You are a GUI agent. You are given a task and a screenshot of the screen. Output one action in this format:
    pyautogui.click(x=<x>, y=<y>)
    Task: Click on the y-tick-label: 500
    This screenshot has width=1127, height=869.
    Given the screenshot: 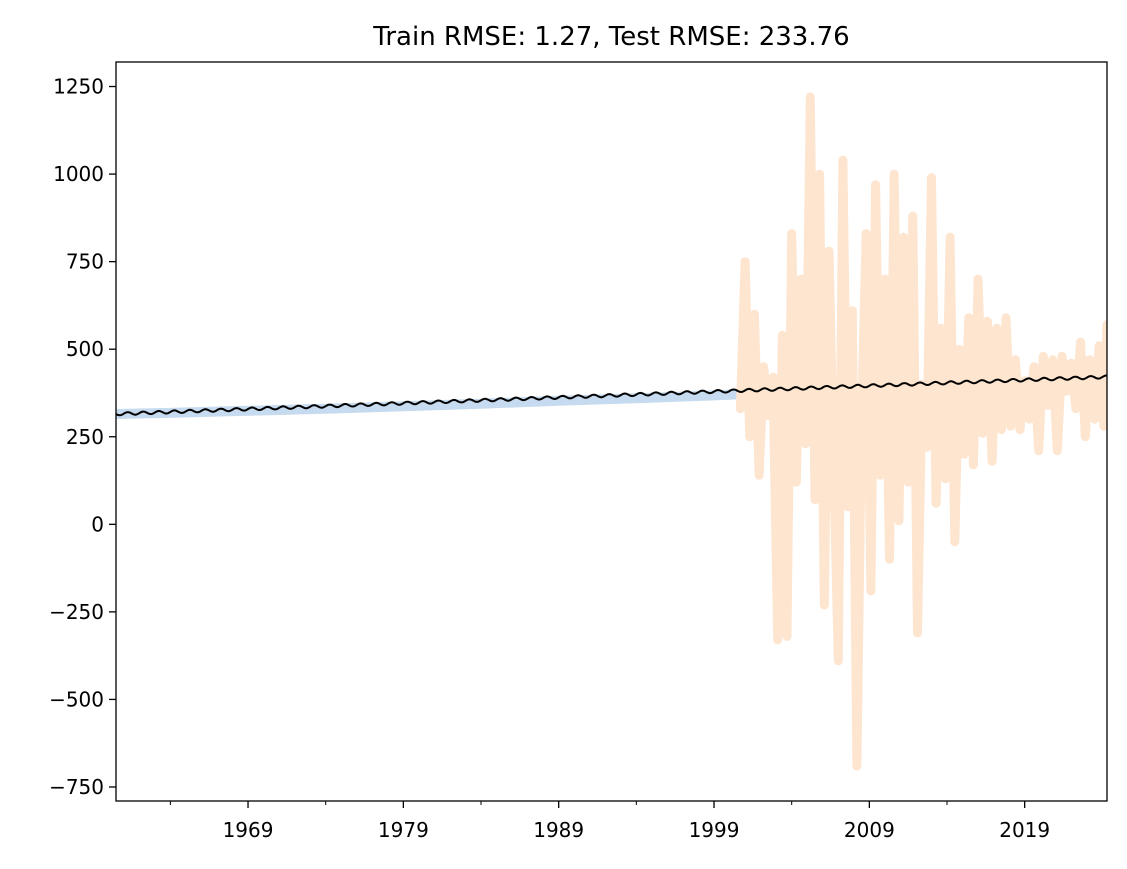 What is the action you would take?
    pyautogui.click(x=85, y=349)
    